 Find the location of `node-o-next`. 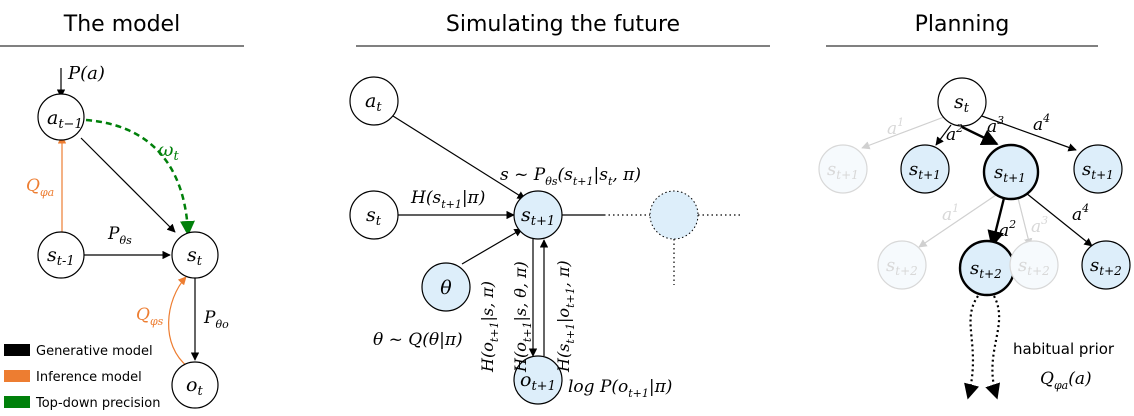

node-o-next is located at coordinates (538, 380).